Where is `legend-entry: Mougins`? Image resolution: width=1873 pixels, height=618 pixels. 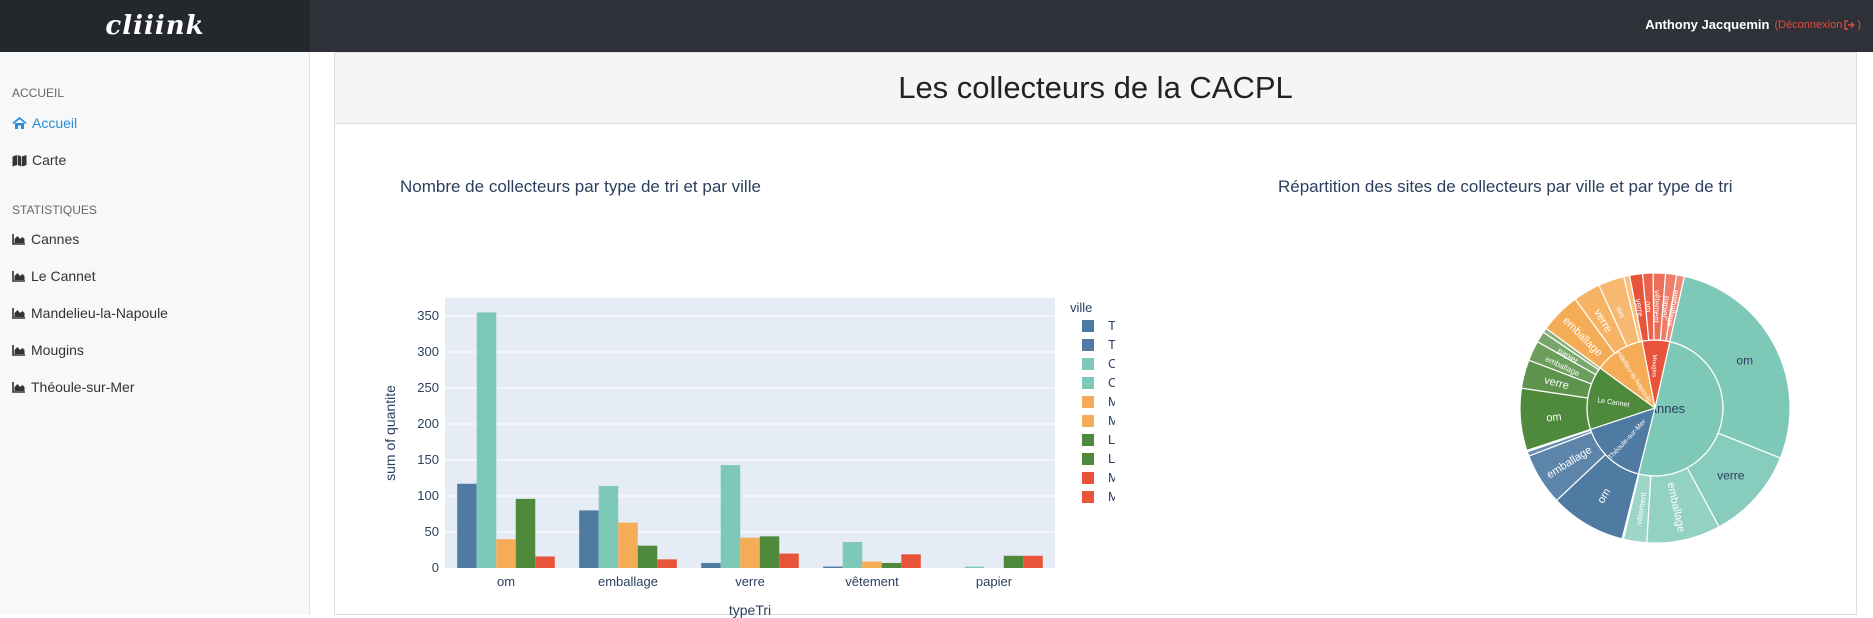 legend-entry: Mougins is located at coordinates (1111, 496).